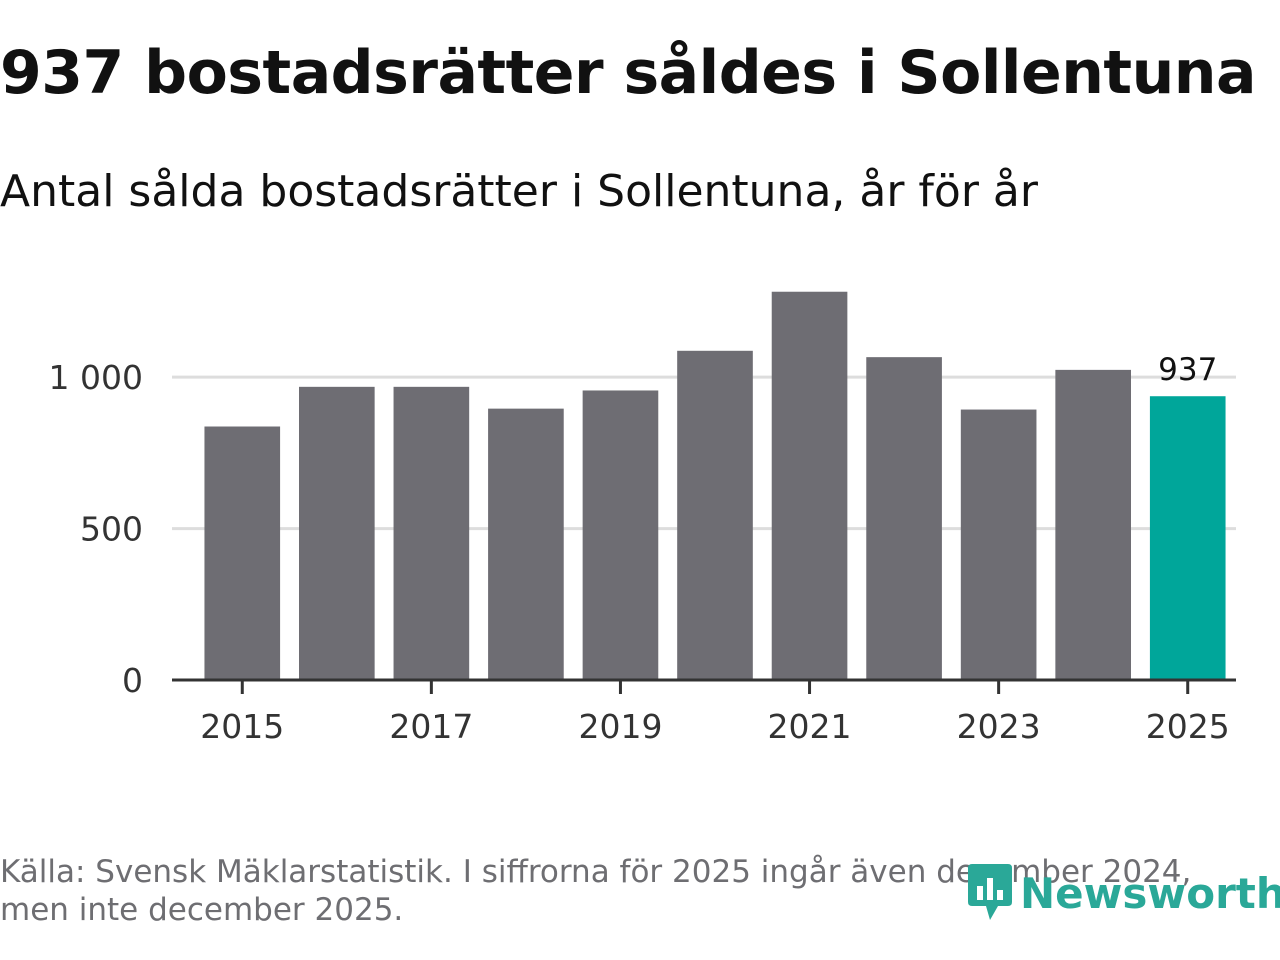 The image size is (1280, 960). What do you see at coordinates (1187, 370) in the screenshot?
I see `data-label-2025: 937` at bounding box center [1187, 370].